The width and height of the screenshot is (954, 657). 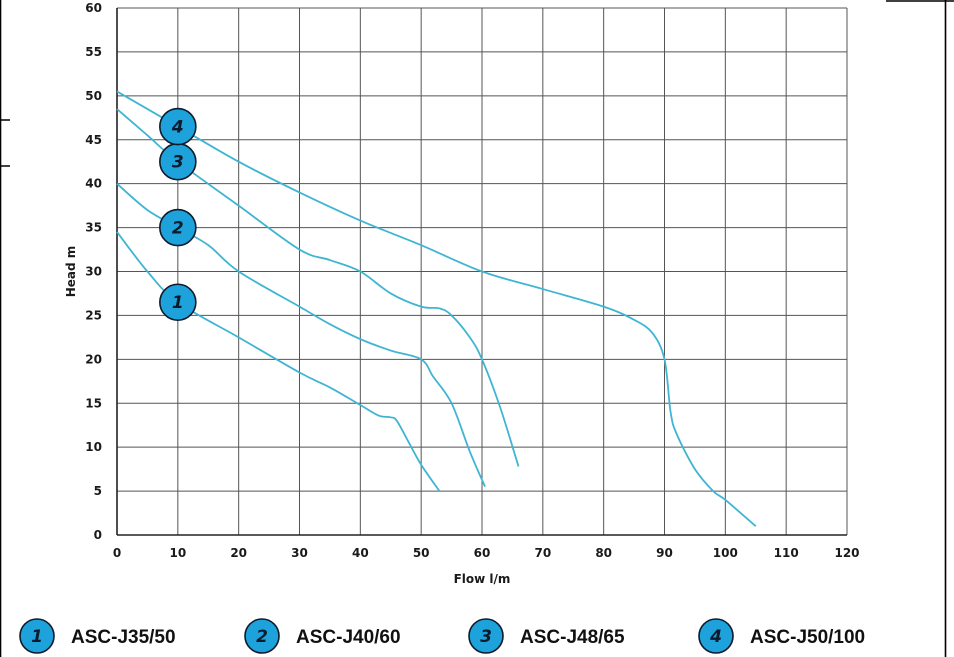 What do you see at coordinates (299, 553) in the screenshot?
I see `x-tick-label: 30` at bounding box center [299, 553].